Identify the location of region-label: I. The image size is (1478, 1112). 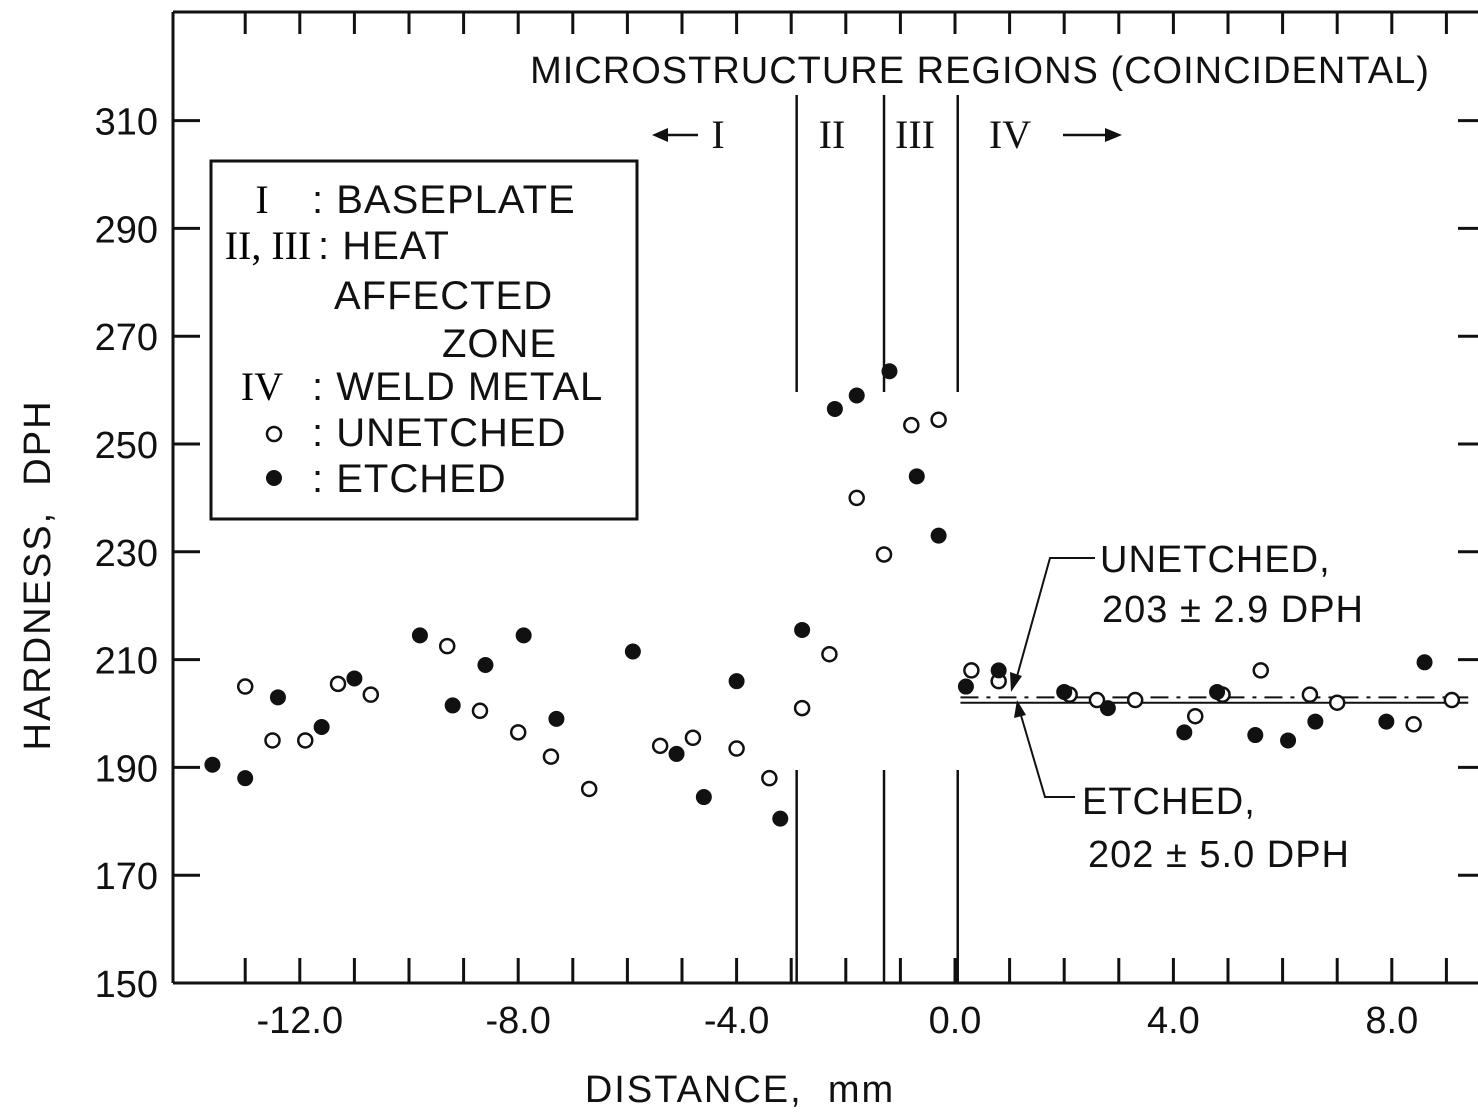
(717, 134).